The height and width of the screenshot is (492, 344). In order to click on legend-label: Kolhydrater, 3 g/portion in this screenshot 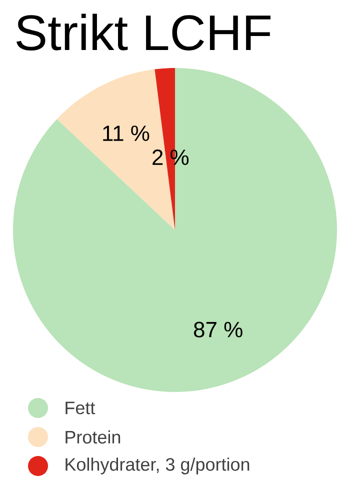, I will do `click(158, 466)`.